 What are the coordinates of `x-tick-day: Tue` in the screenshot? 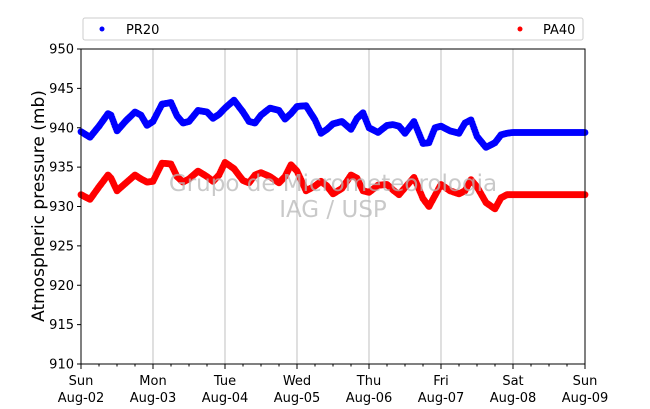 It's located at (224, 381).